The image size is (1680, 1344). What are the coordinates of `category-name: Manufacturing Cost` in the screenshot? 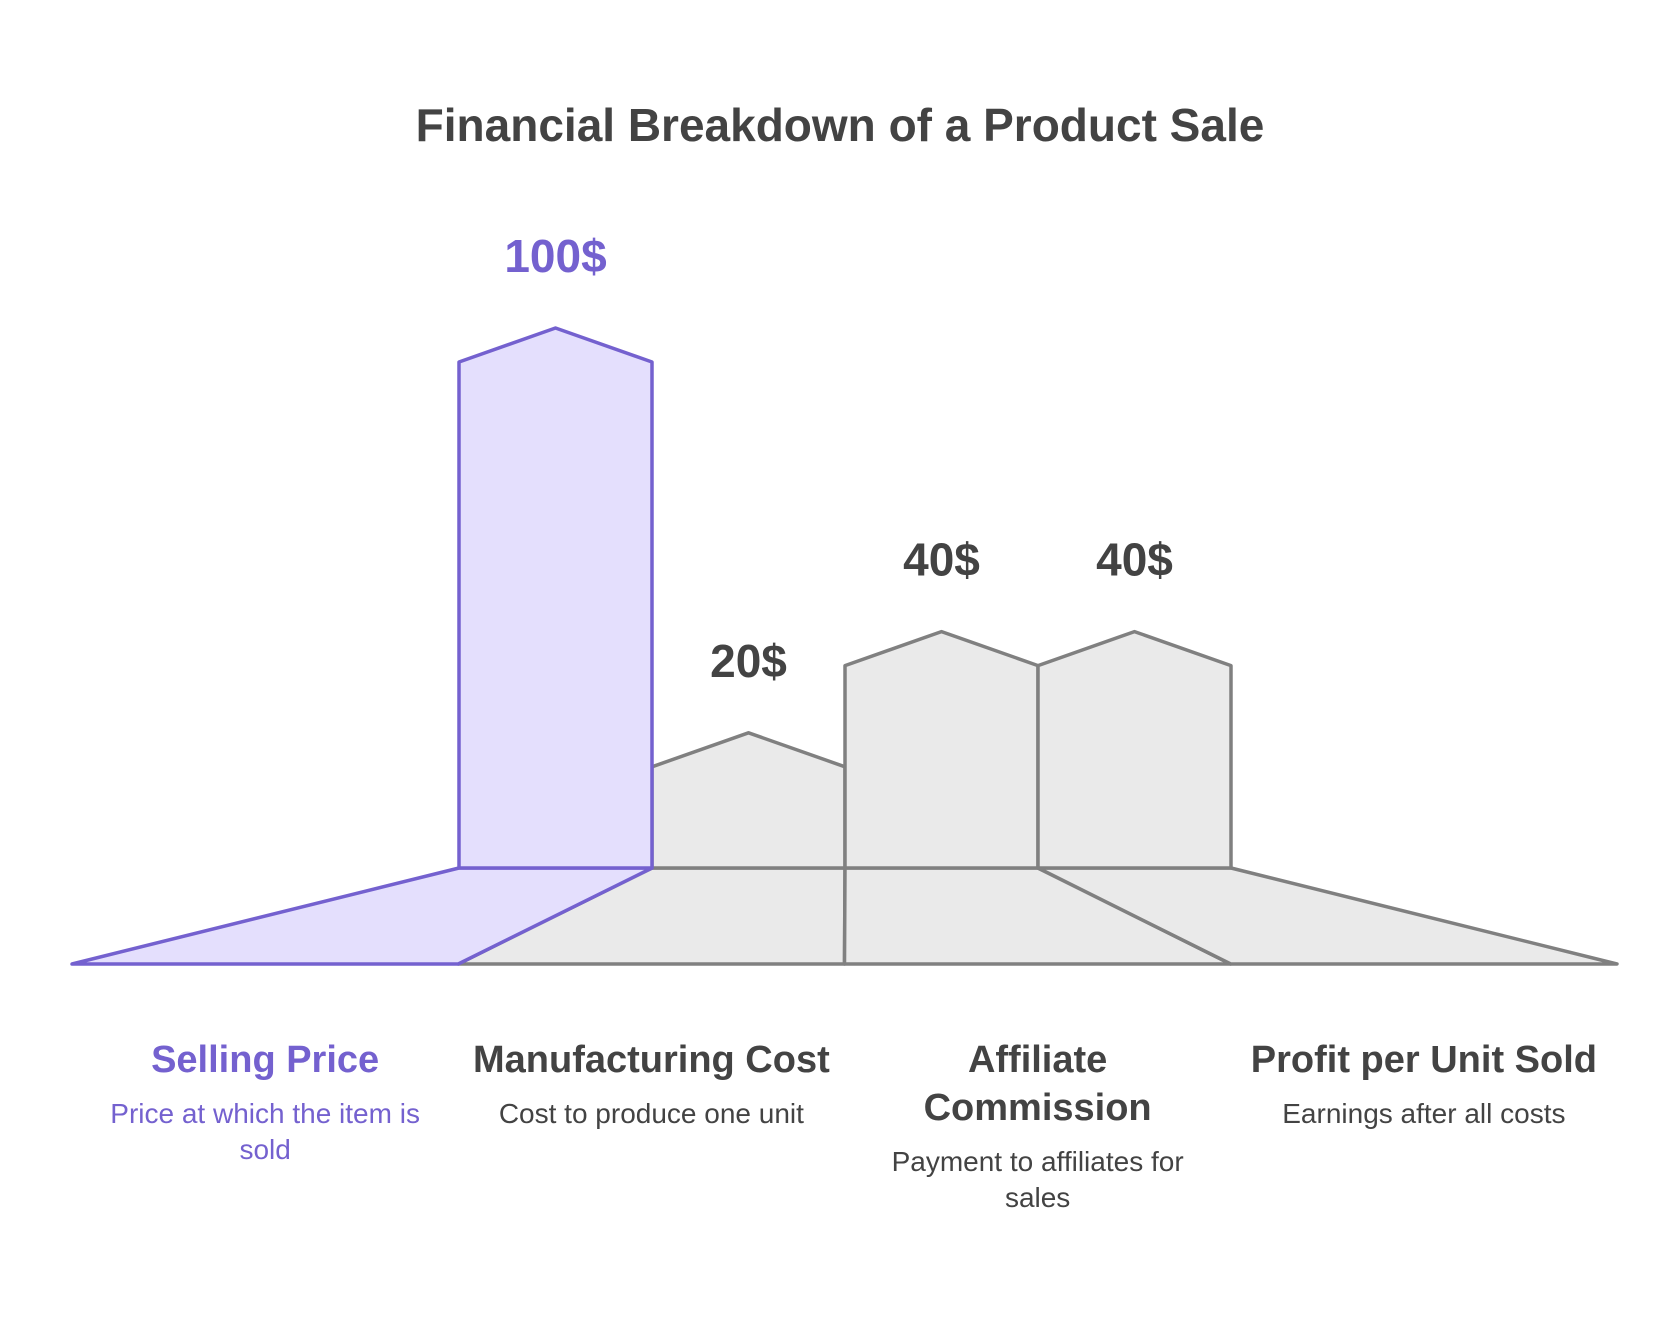 It's located at (651, 1060).